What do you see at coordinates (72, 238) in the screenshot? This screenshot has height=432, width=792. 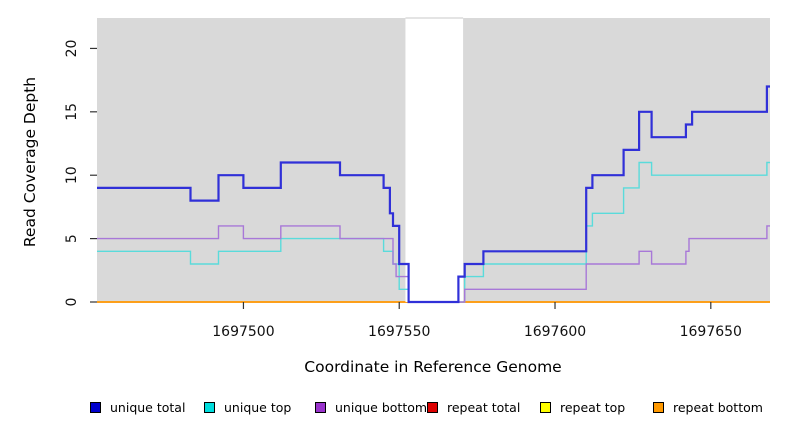 I see `y-tick-label: 5` at bounding box center [72, 238].